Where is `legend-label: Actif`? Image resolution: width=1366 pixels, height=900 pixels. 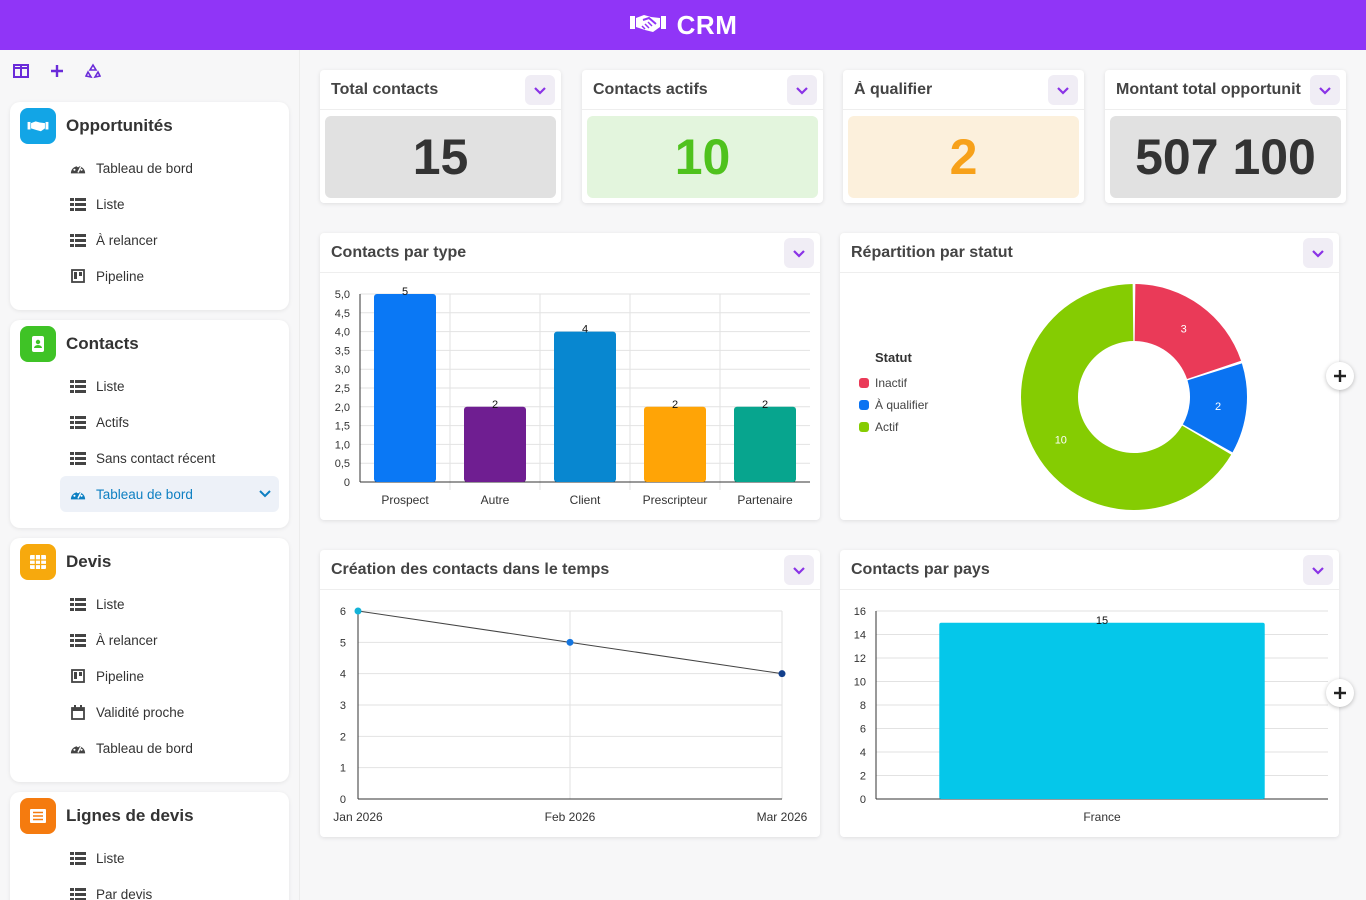 legend-label: Actif is located at coordinates (887, 427).